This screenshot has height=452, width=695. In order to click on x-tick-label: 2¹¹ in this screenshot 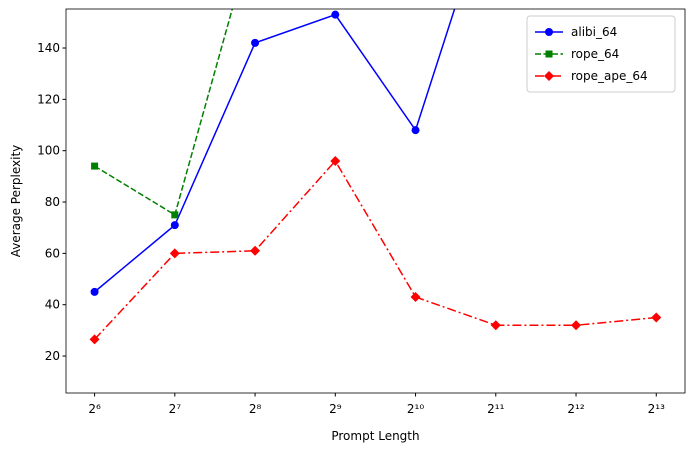, I will do `click(495, 409)`.